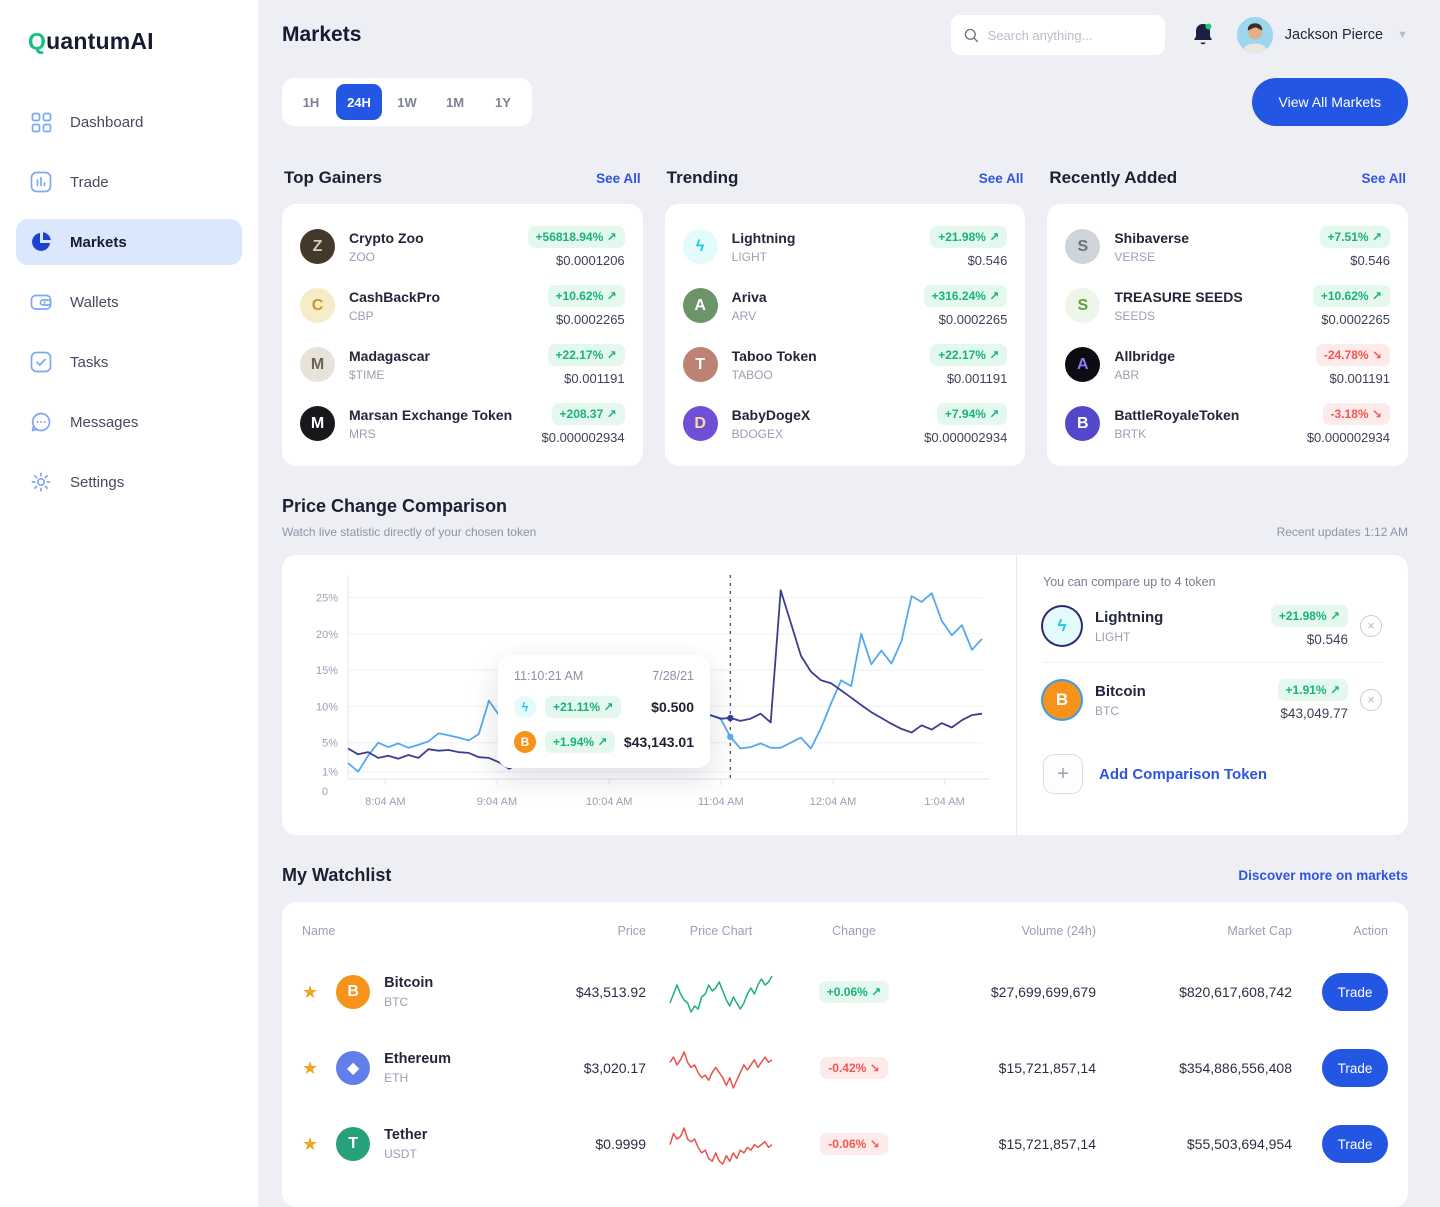 This screenshot has width=1440, height=1207. I want to click on coin-list-item: C CashBackPro CBP +10.62% ↗ $0.0002265, so click(462, 305).